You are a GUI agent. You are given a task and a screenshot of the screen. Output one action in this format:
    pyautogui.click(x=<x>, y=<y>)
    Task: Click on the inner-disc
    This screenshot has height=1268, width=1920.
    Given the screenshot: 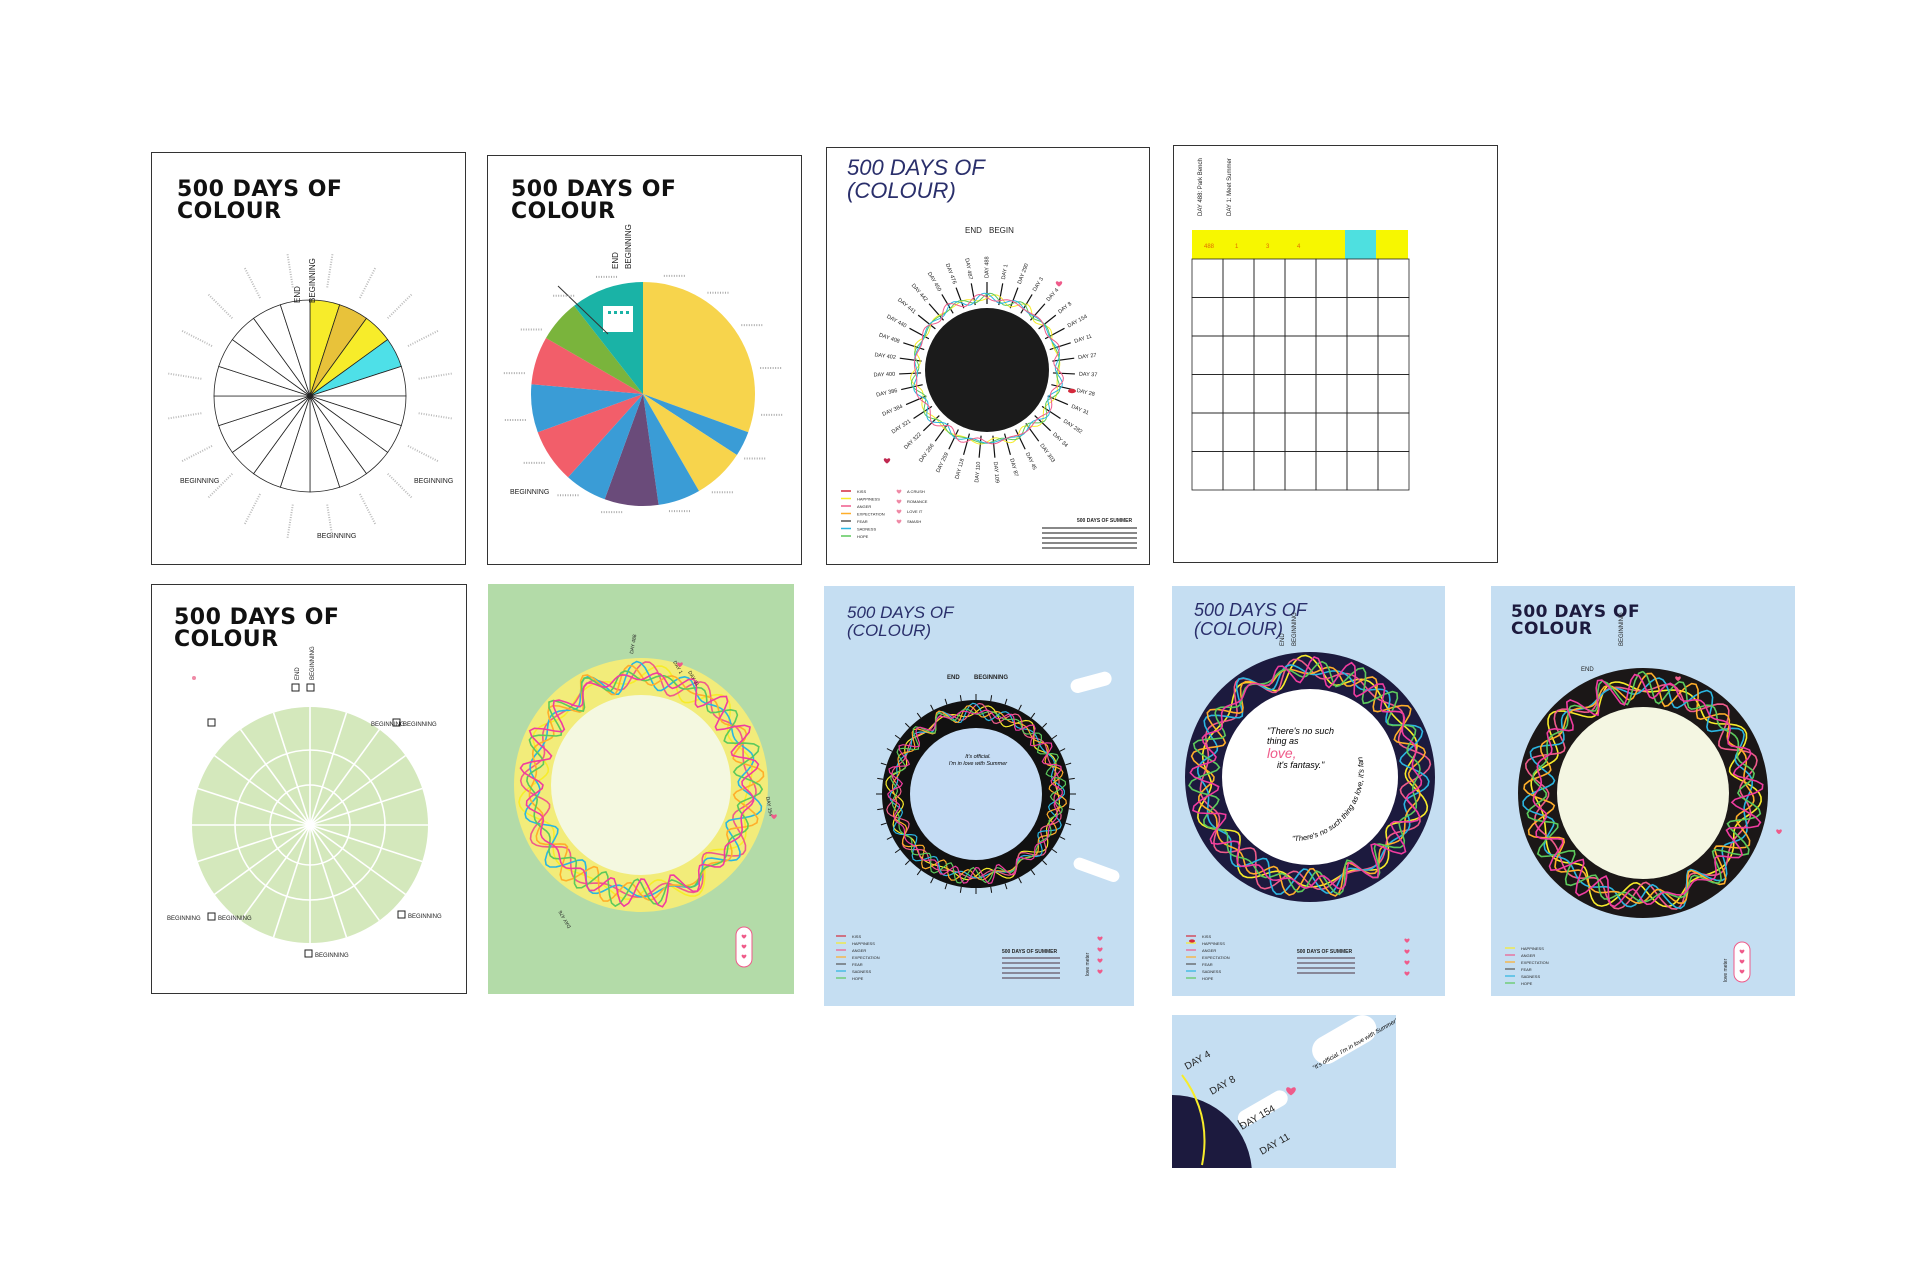 What is the action you would take?
    pyautogui.click(x=1310, y=777)
    